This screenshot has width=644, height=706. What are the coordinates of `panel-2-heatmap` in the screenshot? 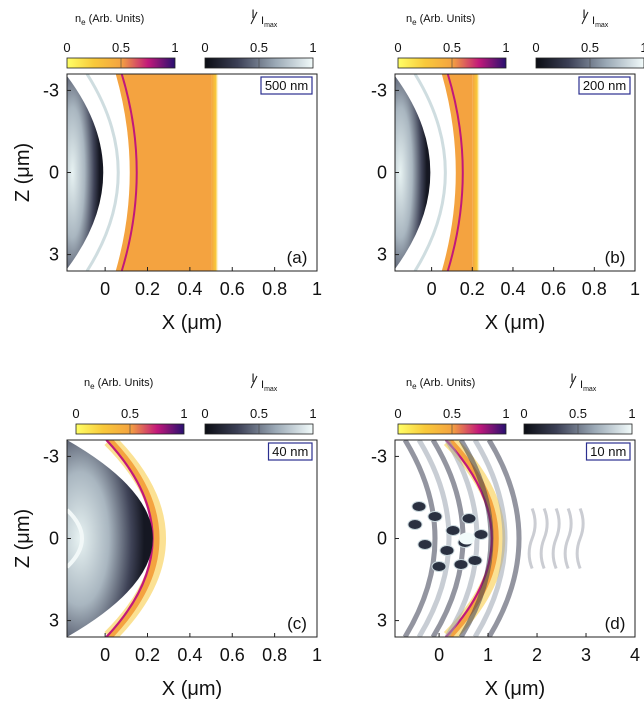 It's located at (117, 538).